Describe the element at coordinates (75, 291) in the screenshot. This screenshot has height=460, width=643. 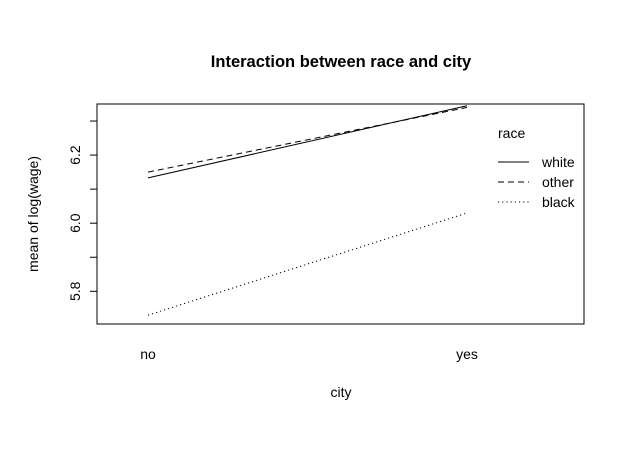
I see `y-tick-label: 5.8` at that location.